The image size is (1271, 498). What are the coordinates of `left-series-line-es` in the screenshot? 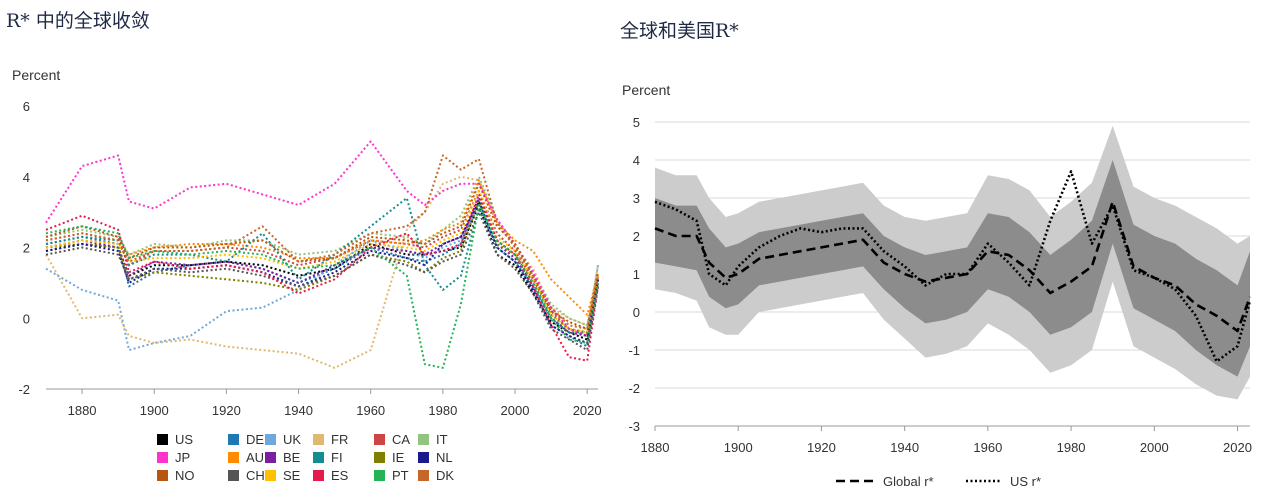 It's located at (322, 277).